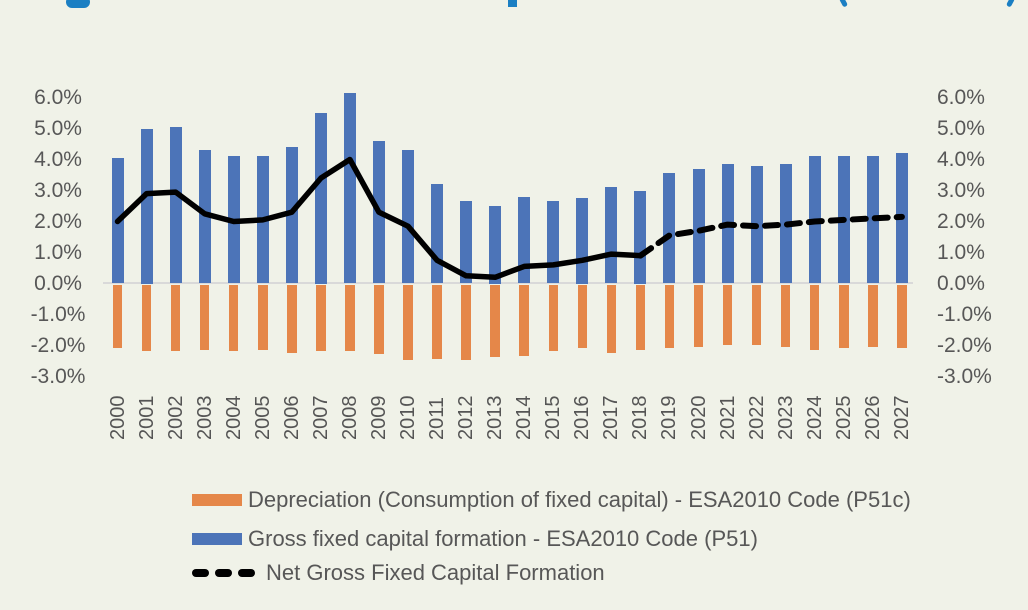 This screenshot has width=1028, height=610. Describe the element at coordinates (217, 539) in the screenshot. I see `gross-fixed-capital-swatch` at that location.